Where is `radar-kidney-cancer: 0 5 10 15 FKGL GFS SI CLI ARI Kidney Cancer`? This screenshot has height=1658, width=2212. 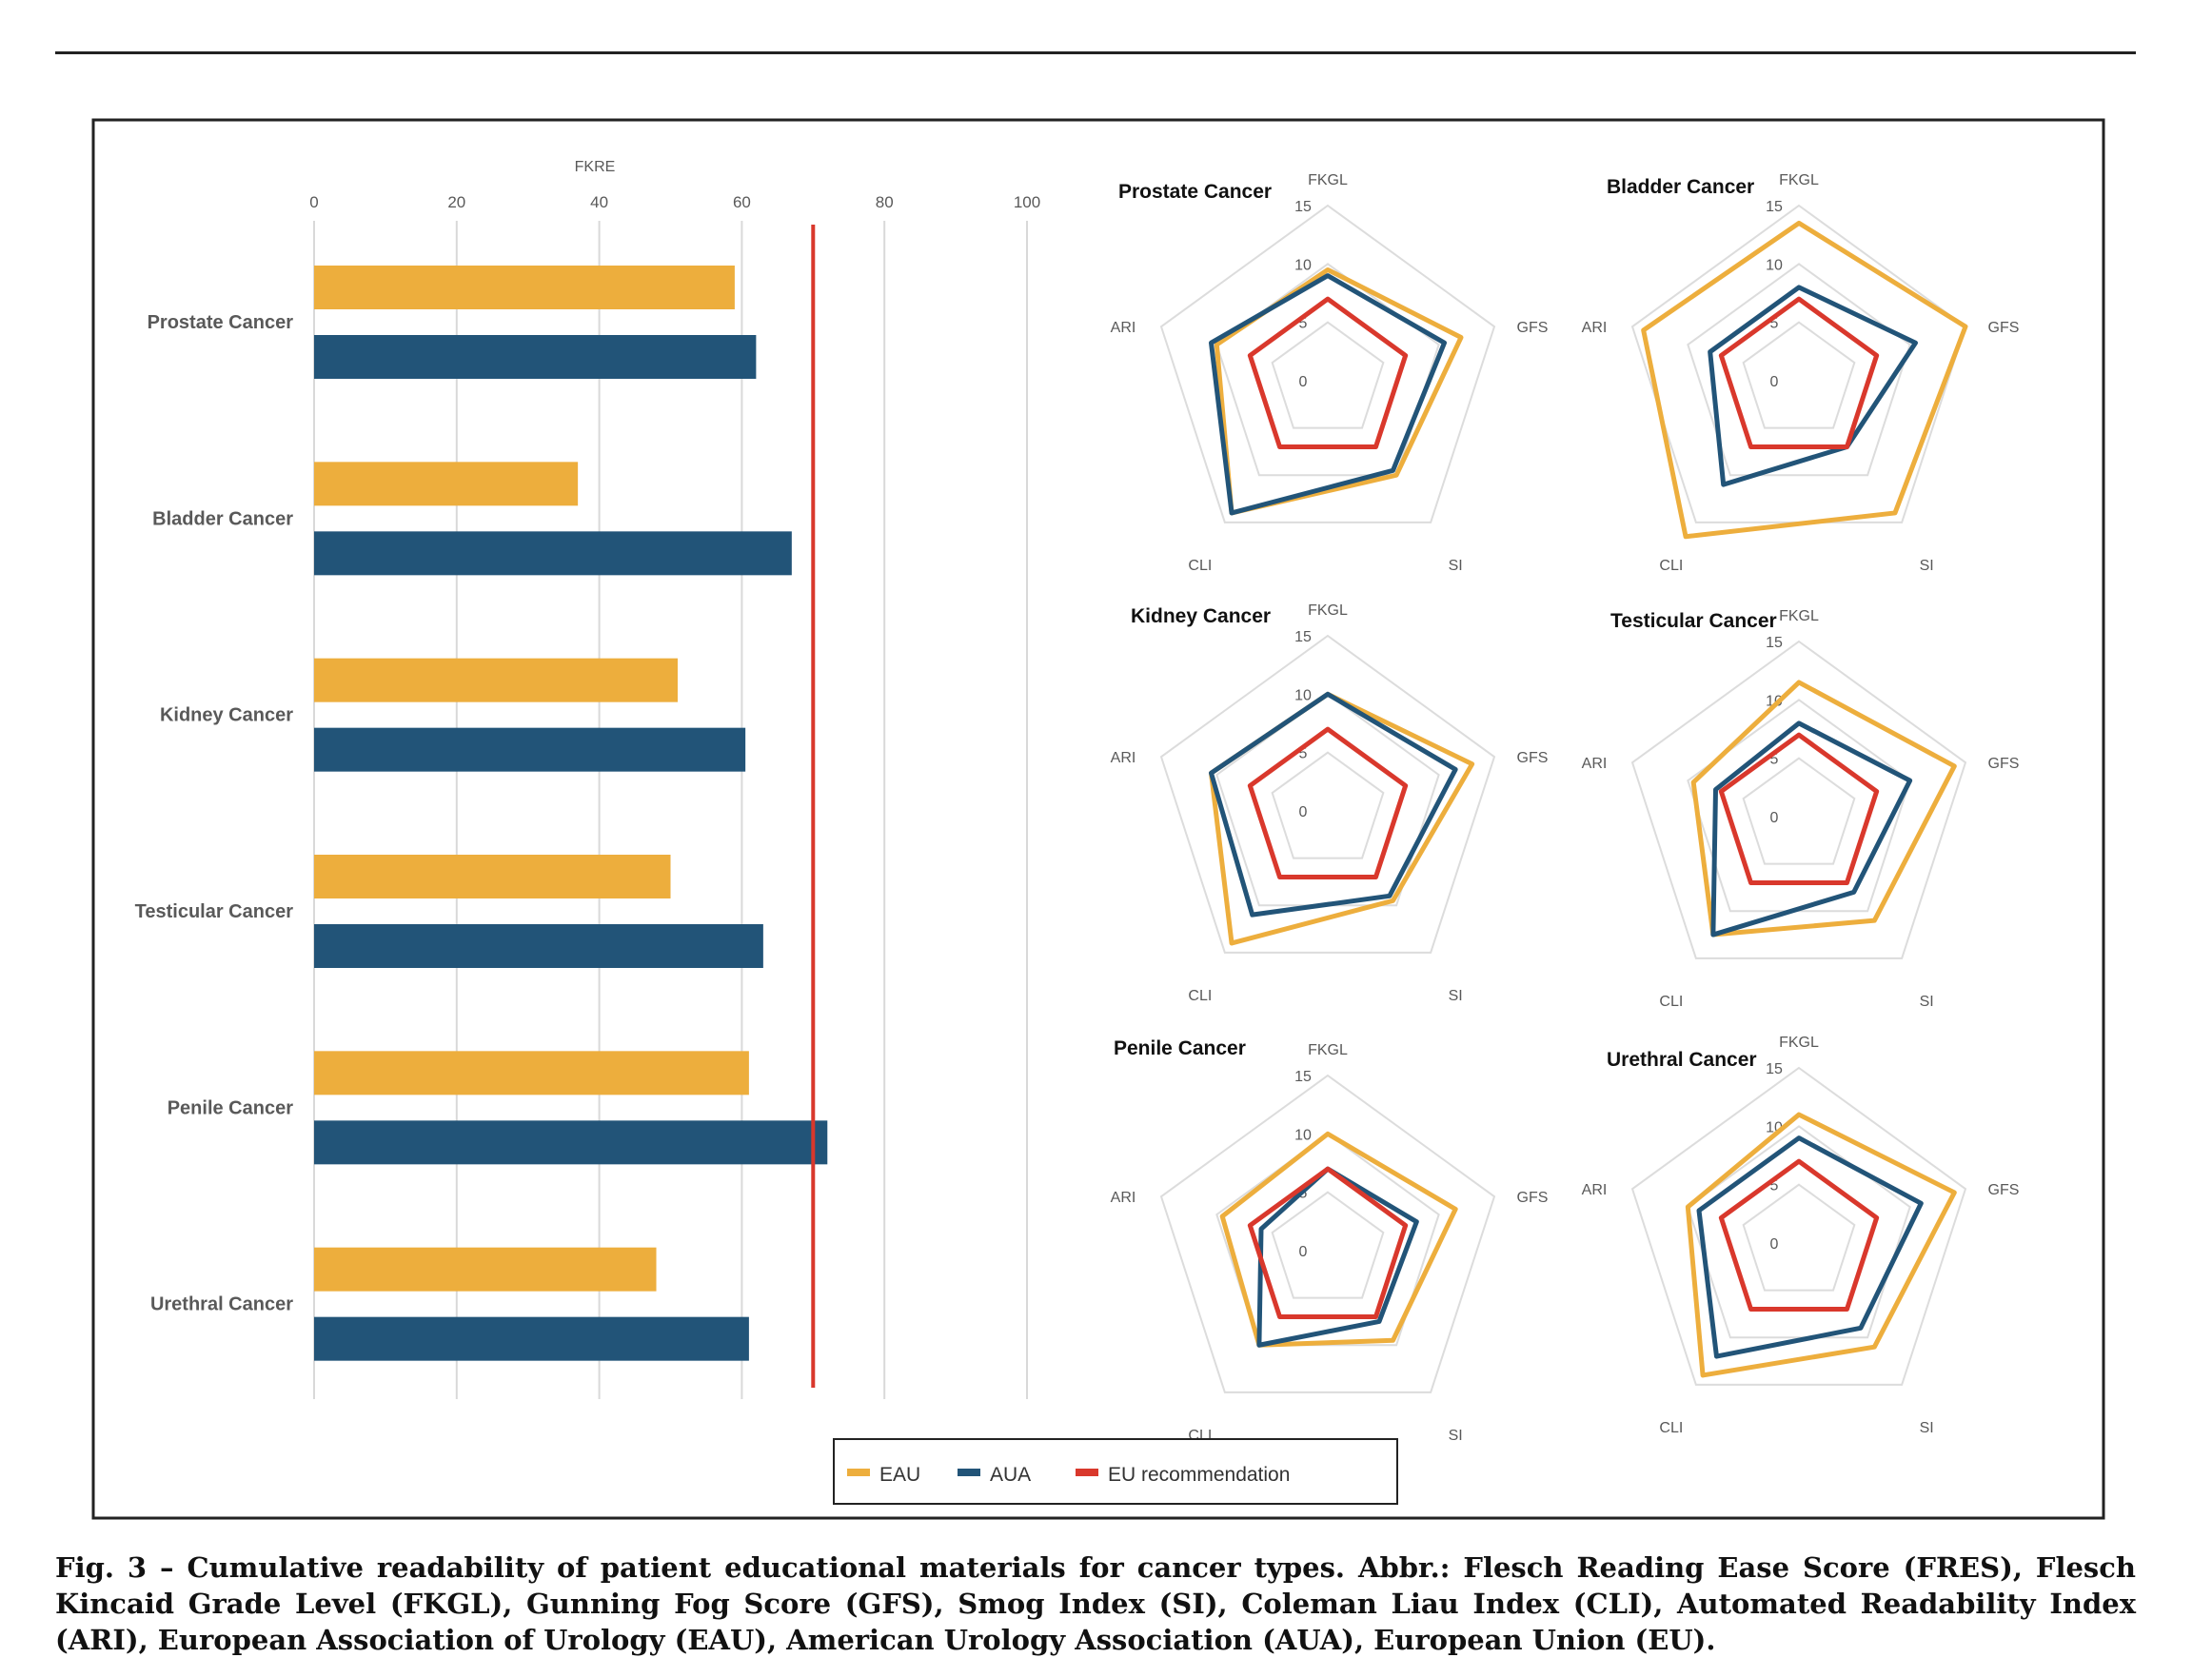 radar-kidney-cancer: 0 5 10 15 FKGL GFS SI CLI ARI Kidney Cancer is located at coordinates (1330, 803).